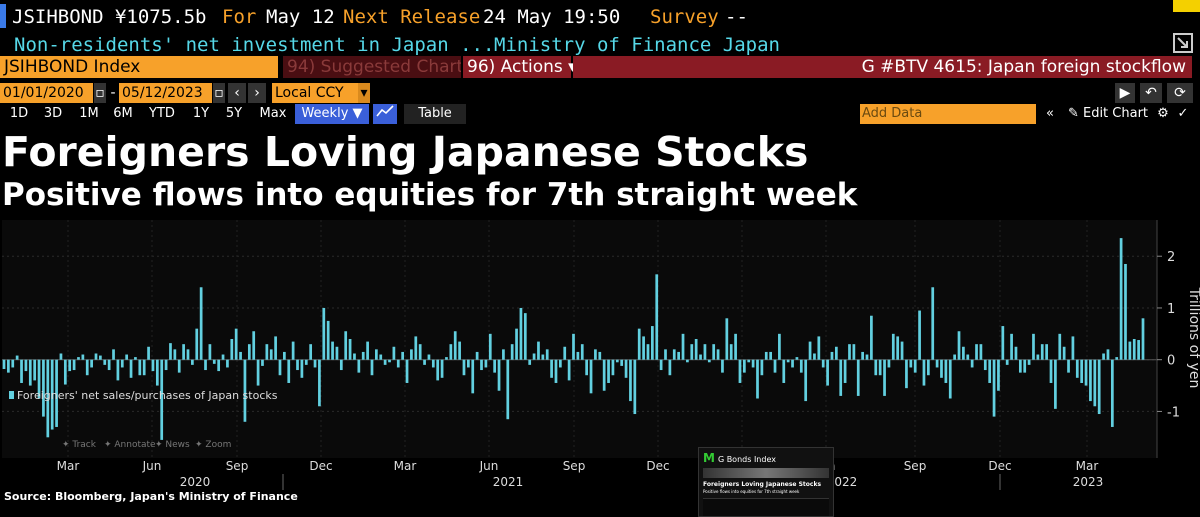  What do you see at coordinates (520, 67) in the screenshot?
I see `actions-button: 96) Actions ▾` at bounding box center [520, 67].